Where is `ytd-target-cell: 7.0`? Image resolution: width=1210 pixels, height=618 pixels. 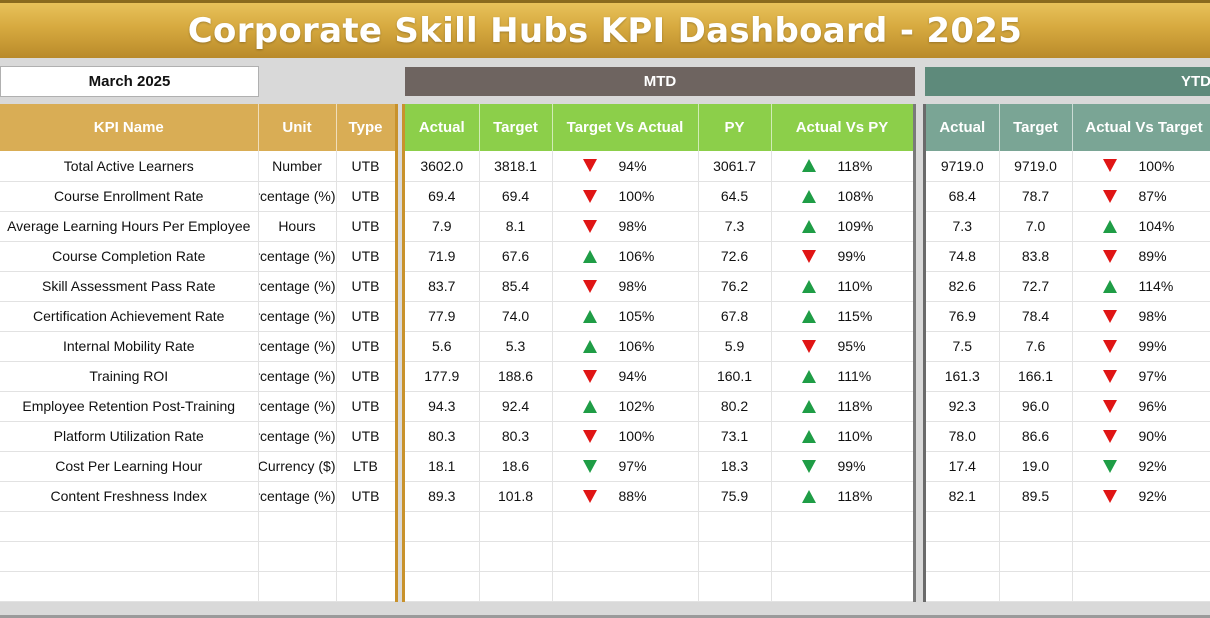 ytd-target-cell: 7.0 is located at coordinates (1036, 226).